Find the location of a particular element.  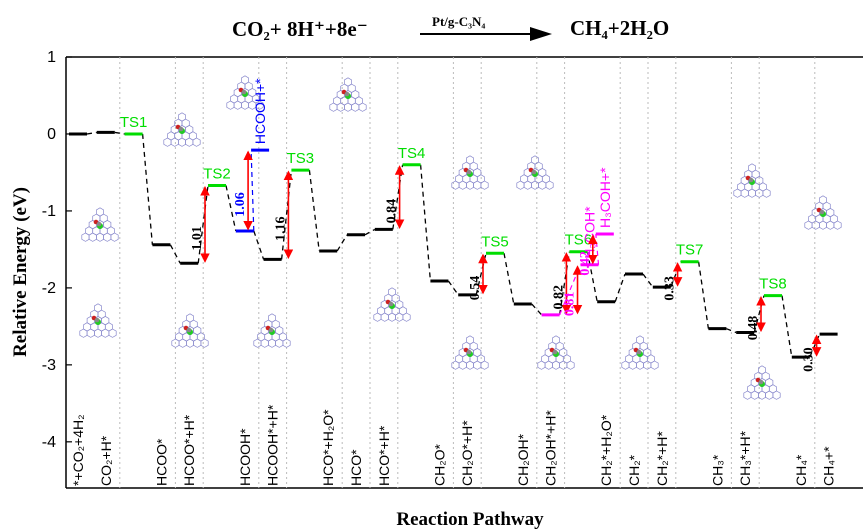

barrier-value-label: 0.82 is located at coordinates (558, 297).